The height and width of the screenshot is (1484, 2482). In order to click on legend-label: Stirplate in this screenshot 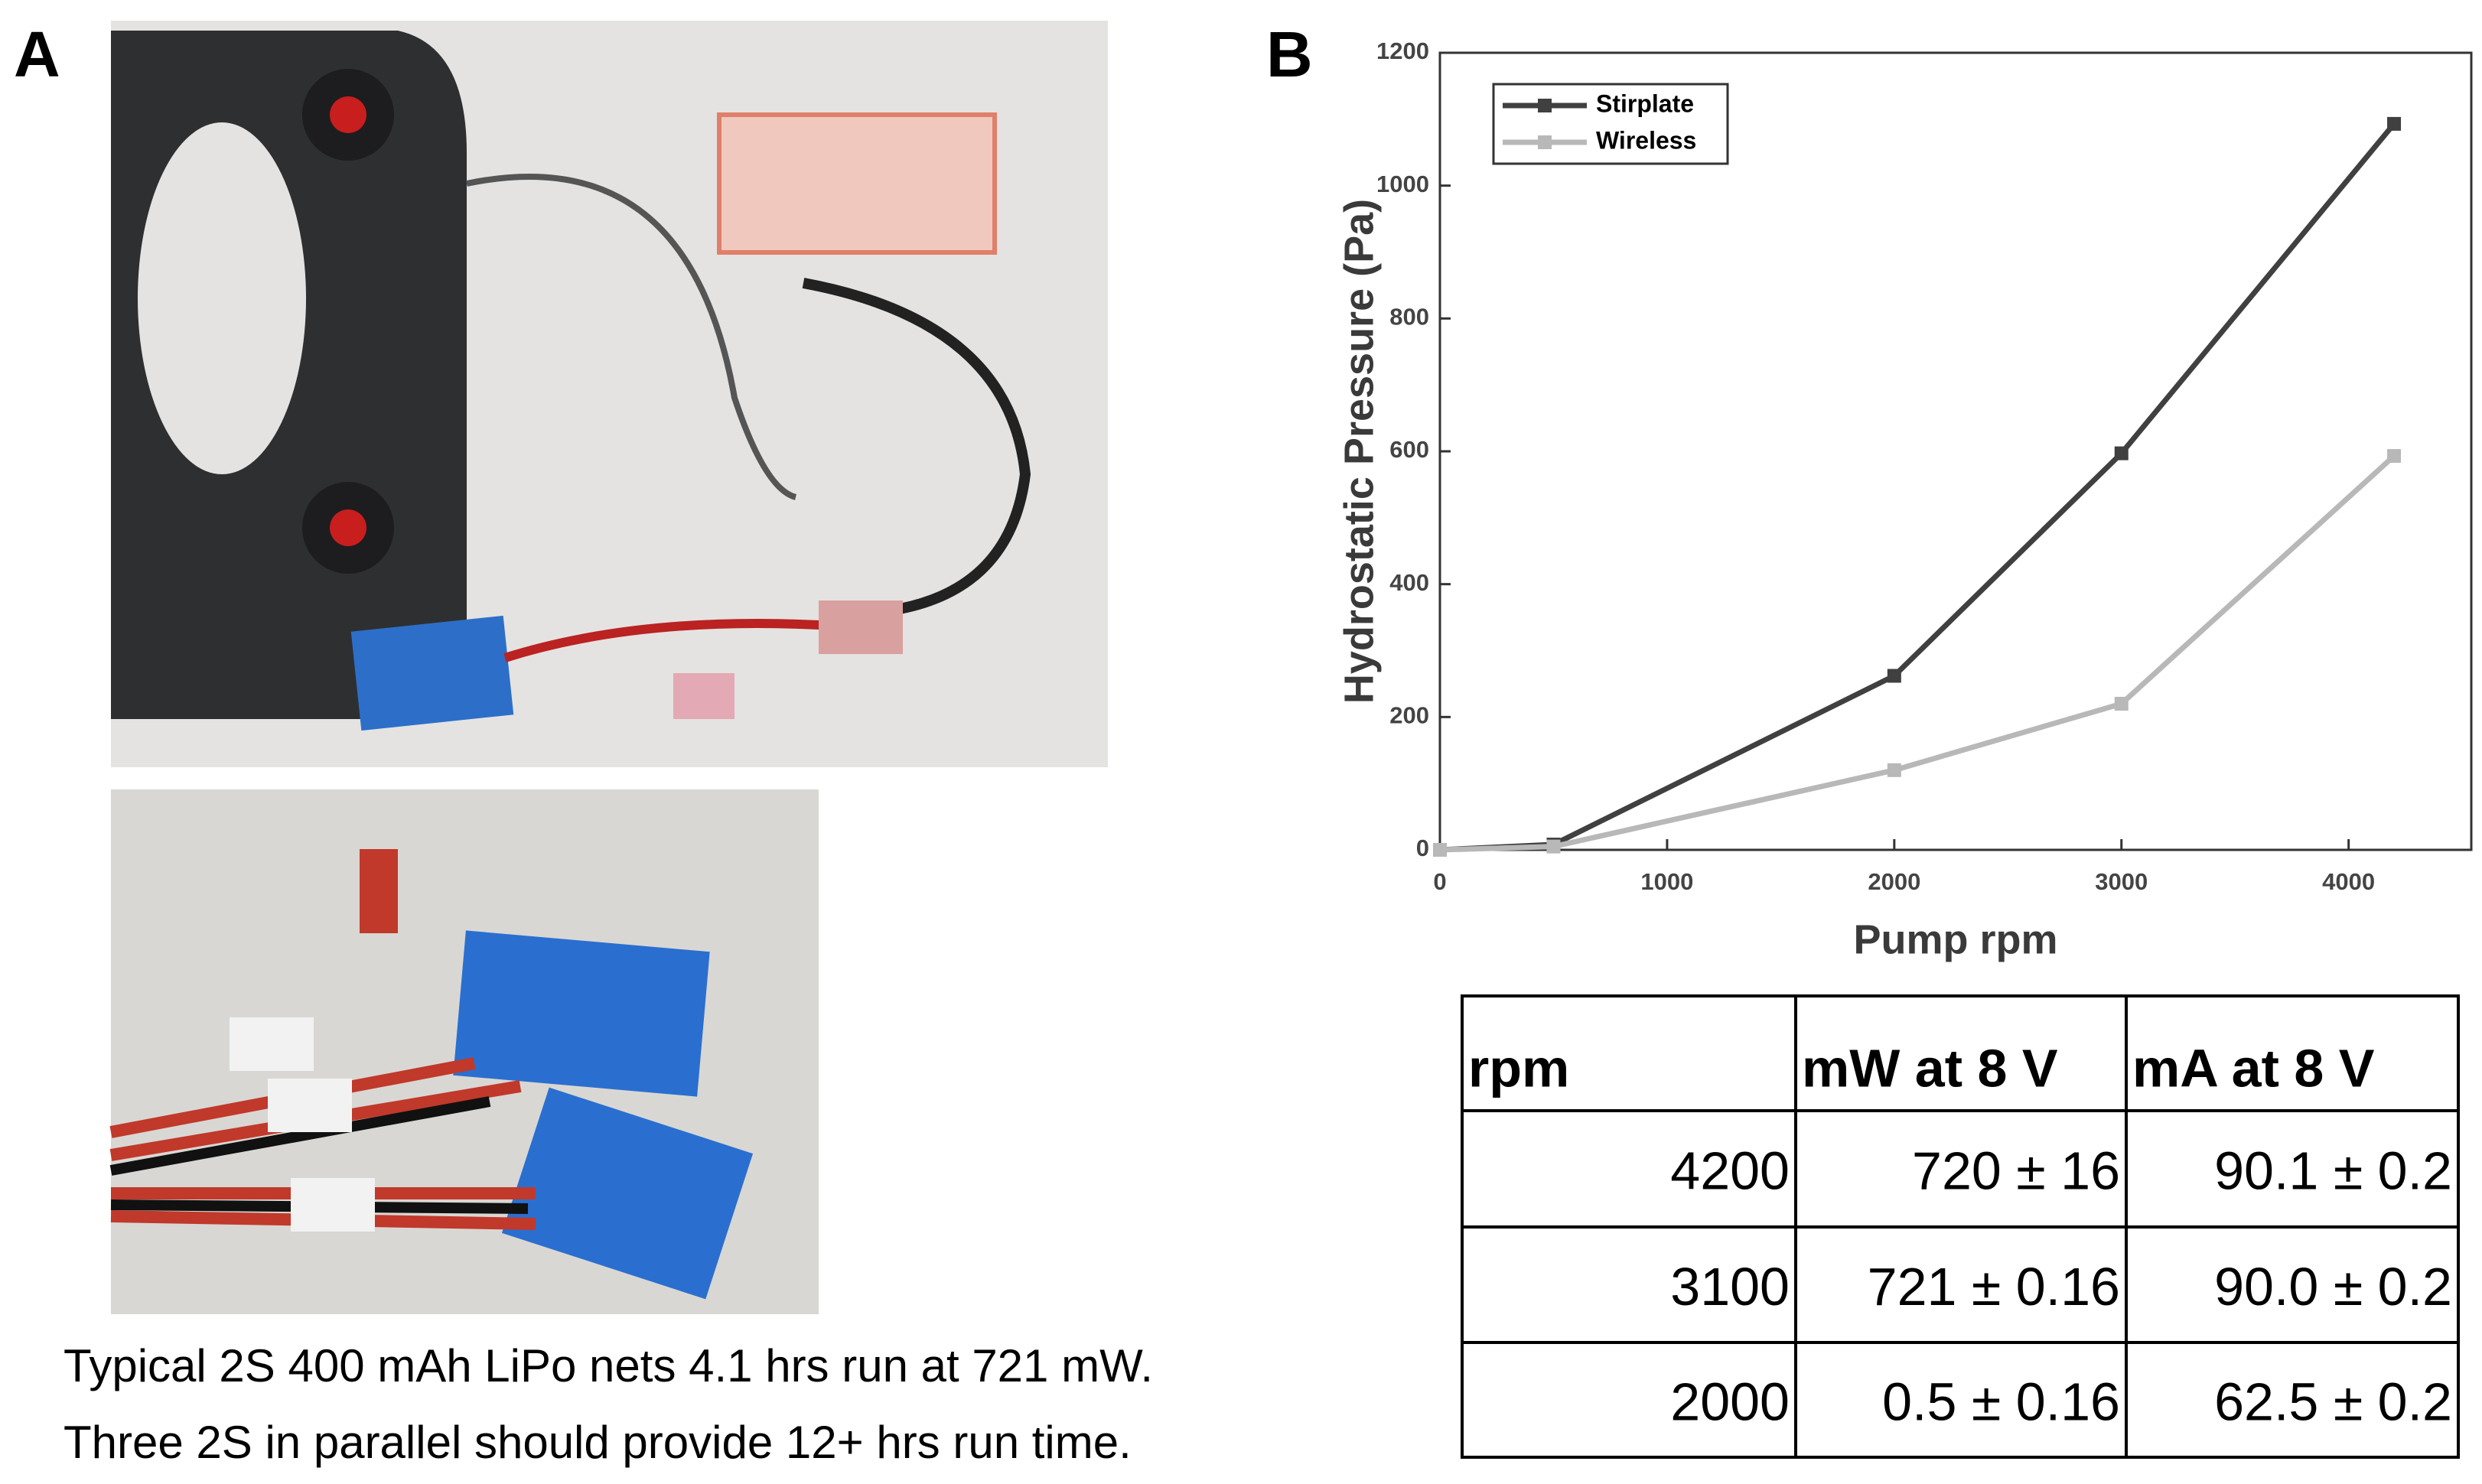, I will do `click(1645, 103)`.